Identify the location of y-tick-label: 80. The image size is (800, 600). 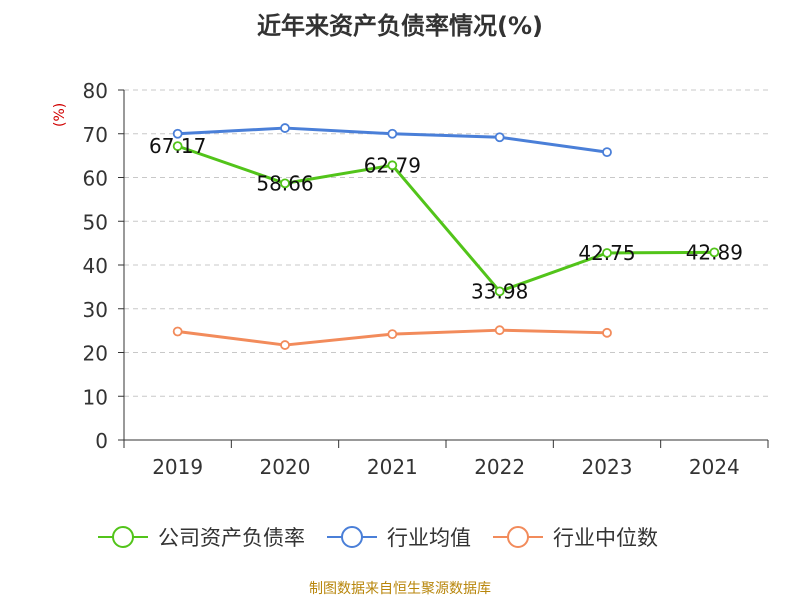
(95, 91).